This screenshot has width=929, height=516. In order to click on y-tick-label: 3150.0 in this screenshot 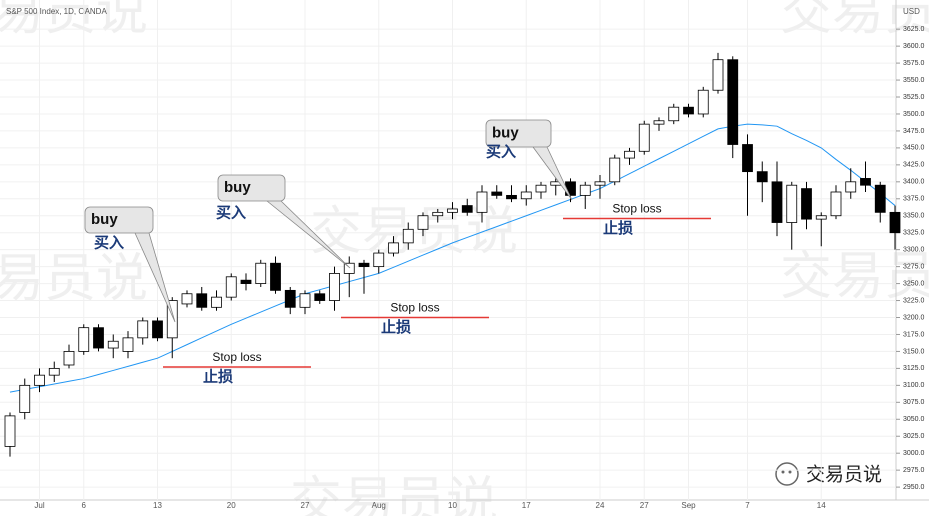, I will do `click(914, 351)`.